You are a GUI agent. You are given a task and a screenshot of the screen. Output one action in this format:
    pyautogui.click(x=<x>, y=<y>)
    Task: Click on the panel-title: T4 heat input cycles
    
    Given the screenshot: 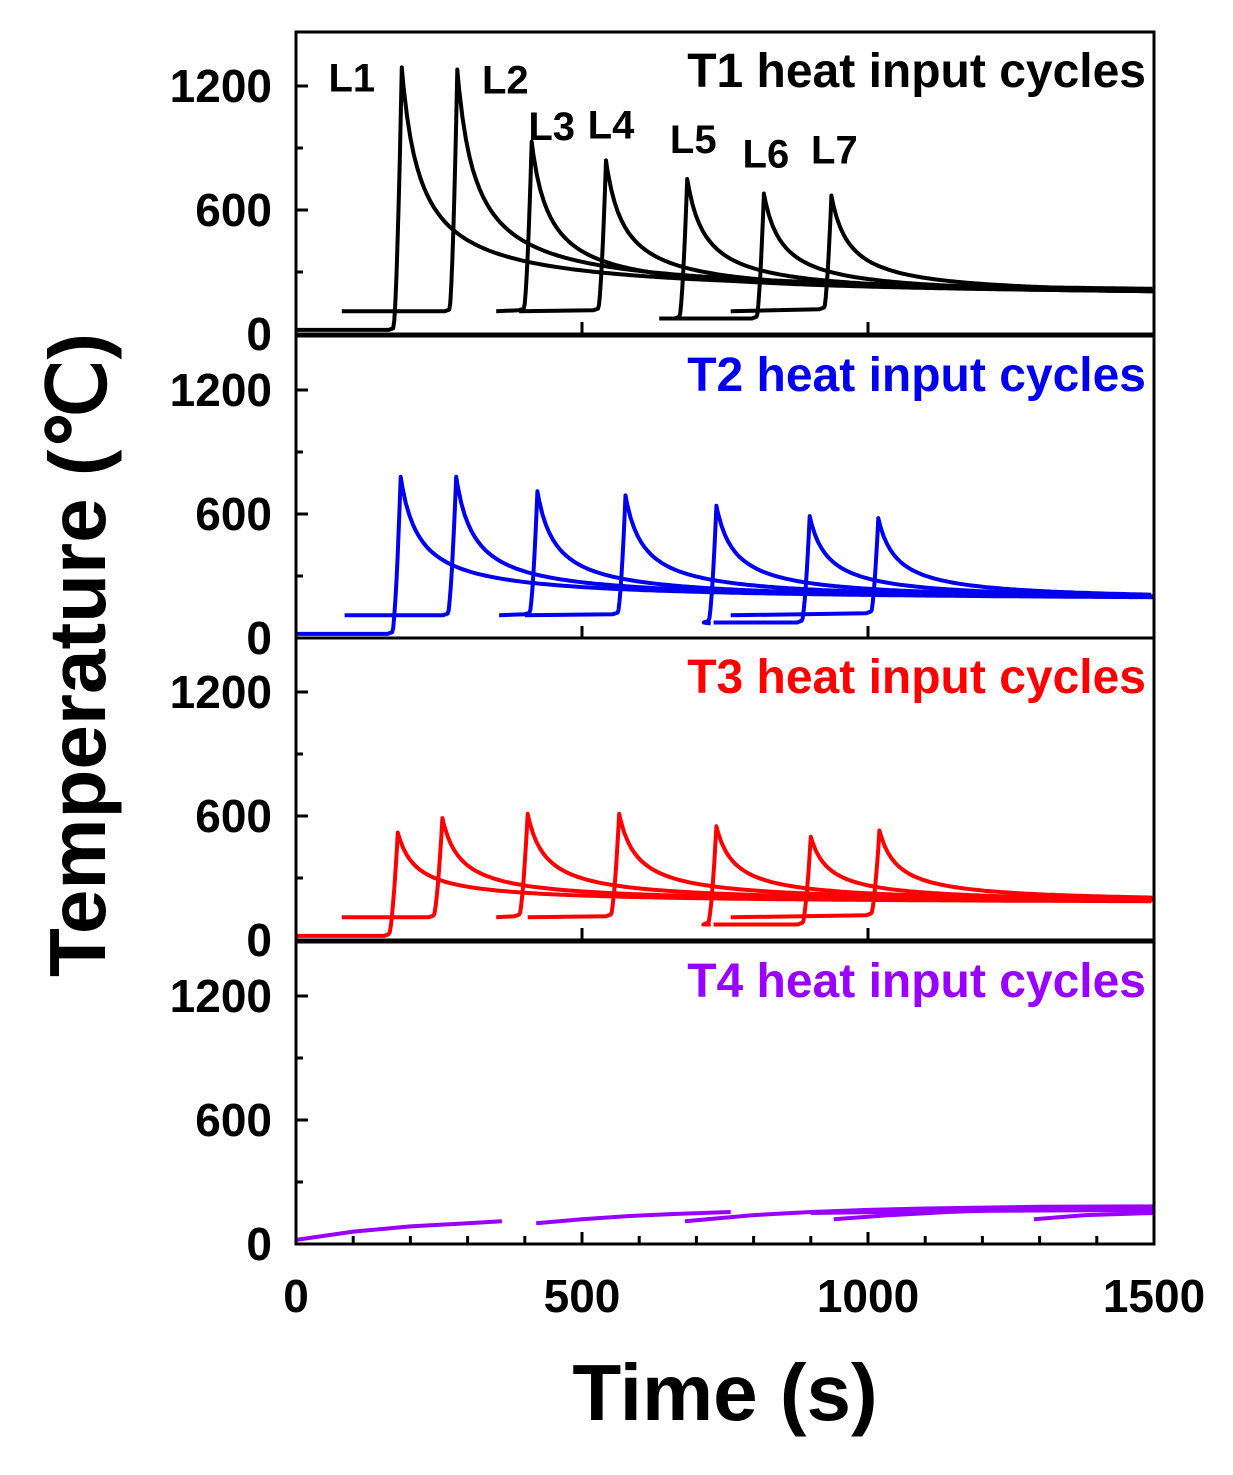 What is the action you would take?
    pyautogui.click(x=916, y=981)
    